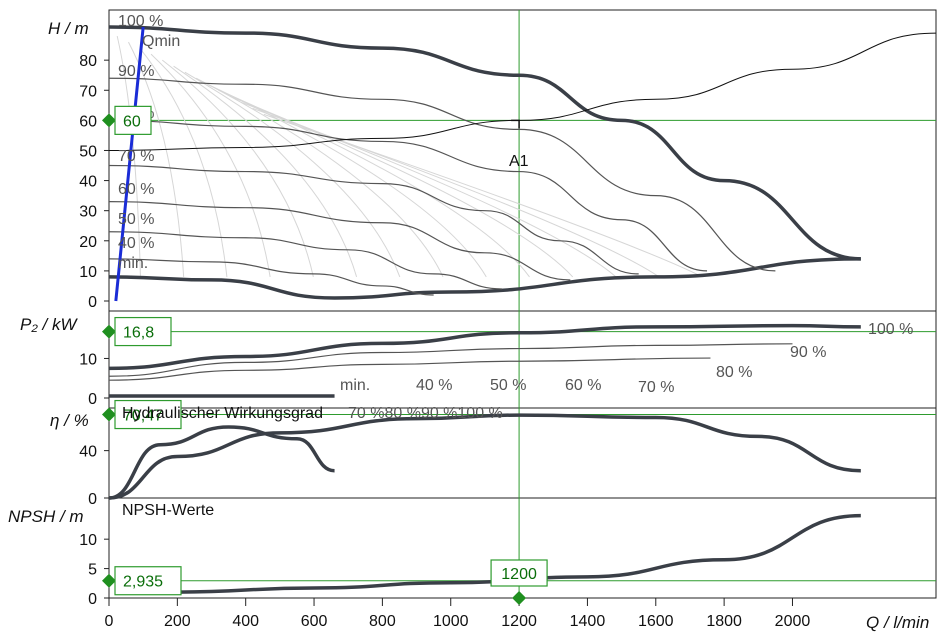 The width and height of the screenshot is (939, 633). I want to click on y-tick-label-0-40: 40, so click(88, 182).